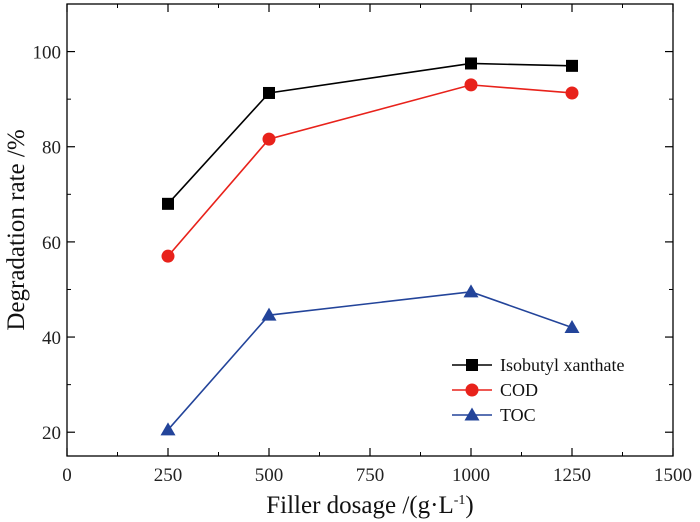 The image size is (700, 522). Describe the element at coordinates (370, 475) in the screenshot. I see `x-tick-label: 750` at that location.